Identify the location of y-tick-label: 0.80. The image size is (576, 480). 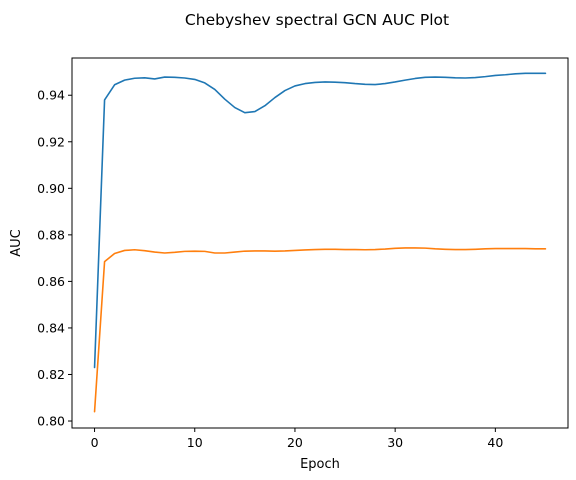
(51, 421).